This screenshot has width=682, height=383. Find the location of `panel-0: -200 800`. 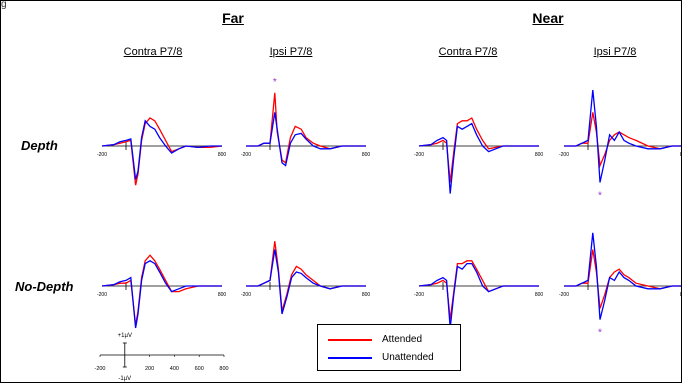

panel-0: -200 800 is located at coordinates (162, 151).